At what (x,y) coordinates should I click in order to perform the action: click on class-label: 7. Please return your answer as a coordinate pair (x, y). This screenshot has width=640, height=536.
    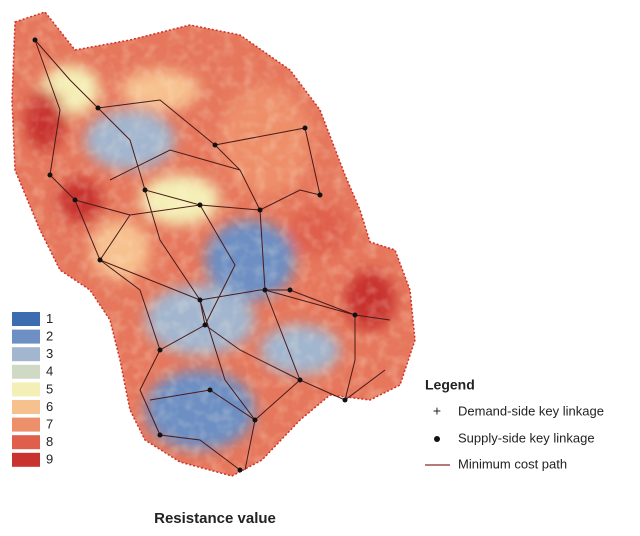
    Looking at the image, I should click on (49, 424).